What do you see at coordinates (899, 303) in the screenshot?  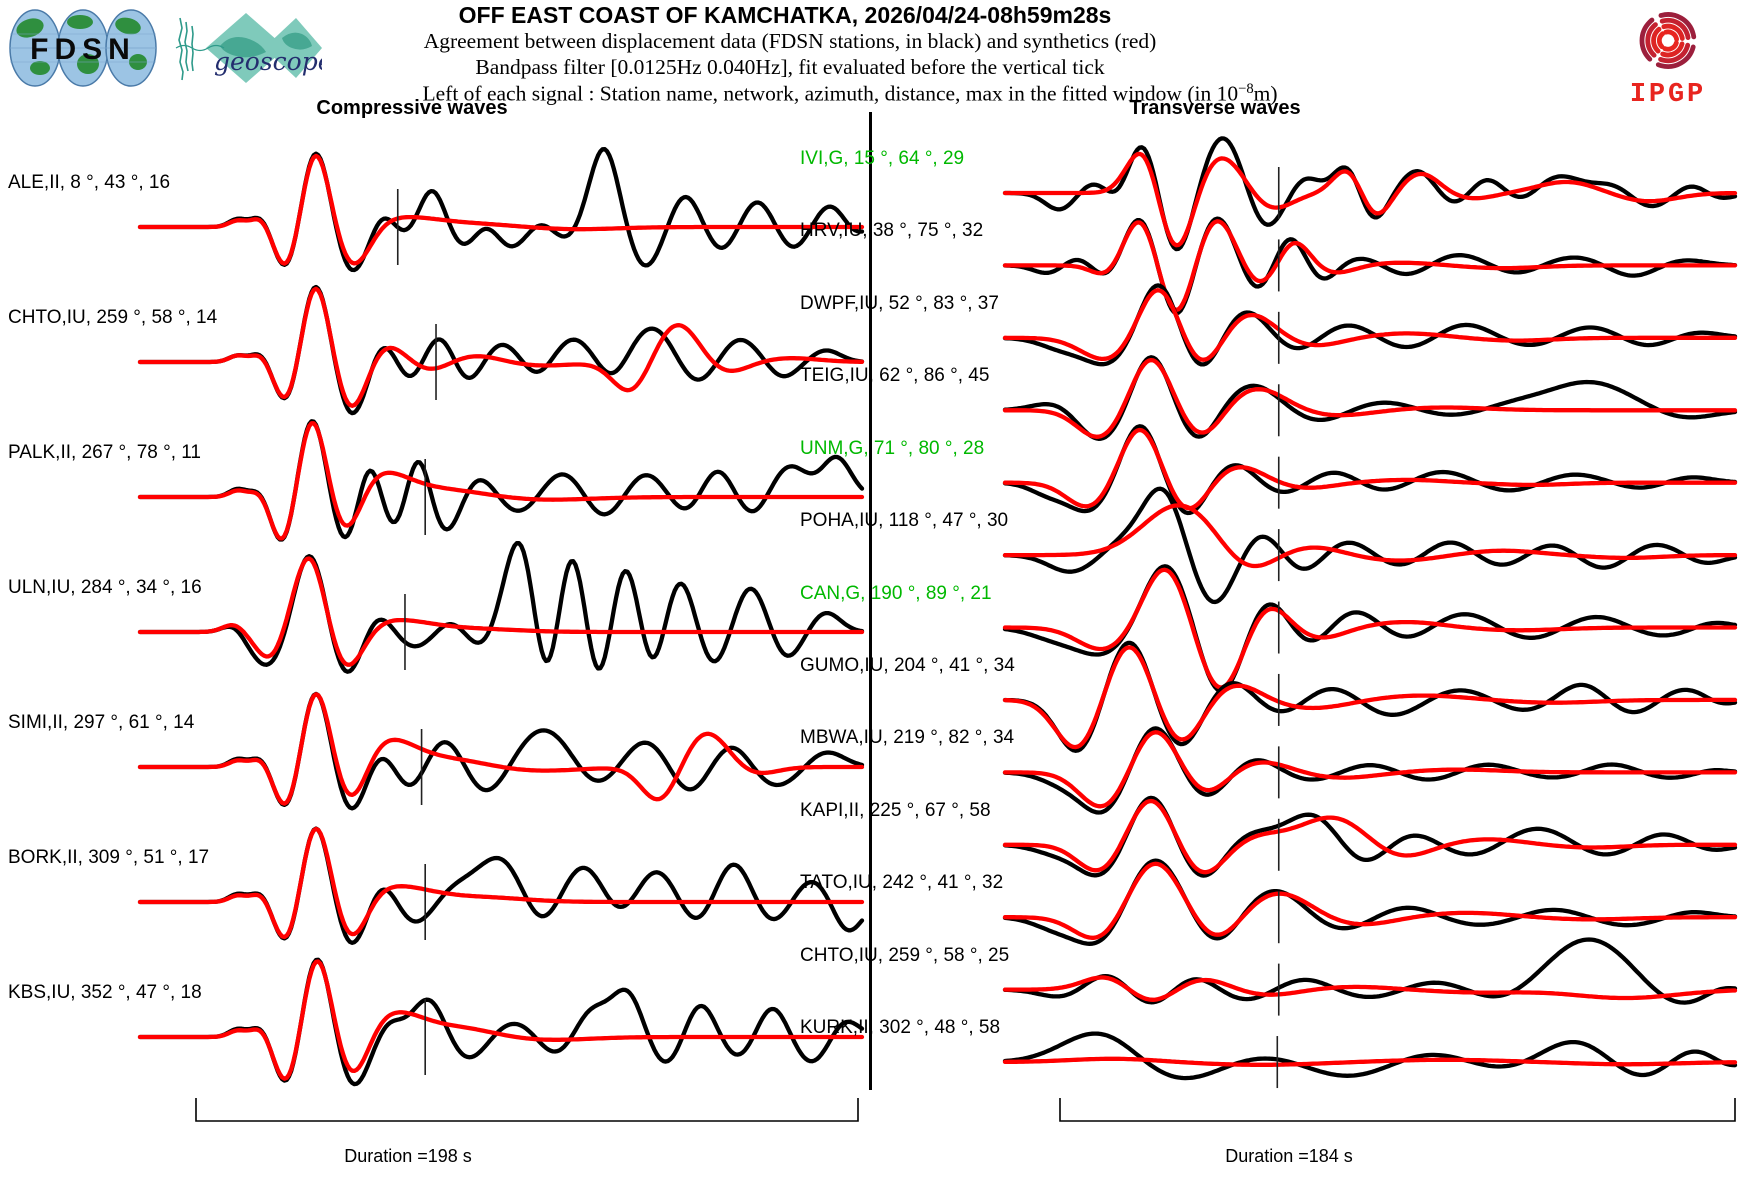 I see `station-label-DWPF-1: DWPF,IU, 52 °, 83 °, 37` at bounding box center [899, 303].